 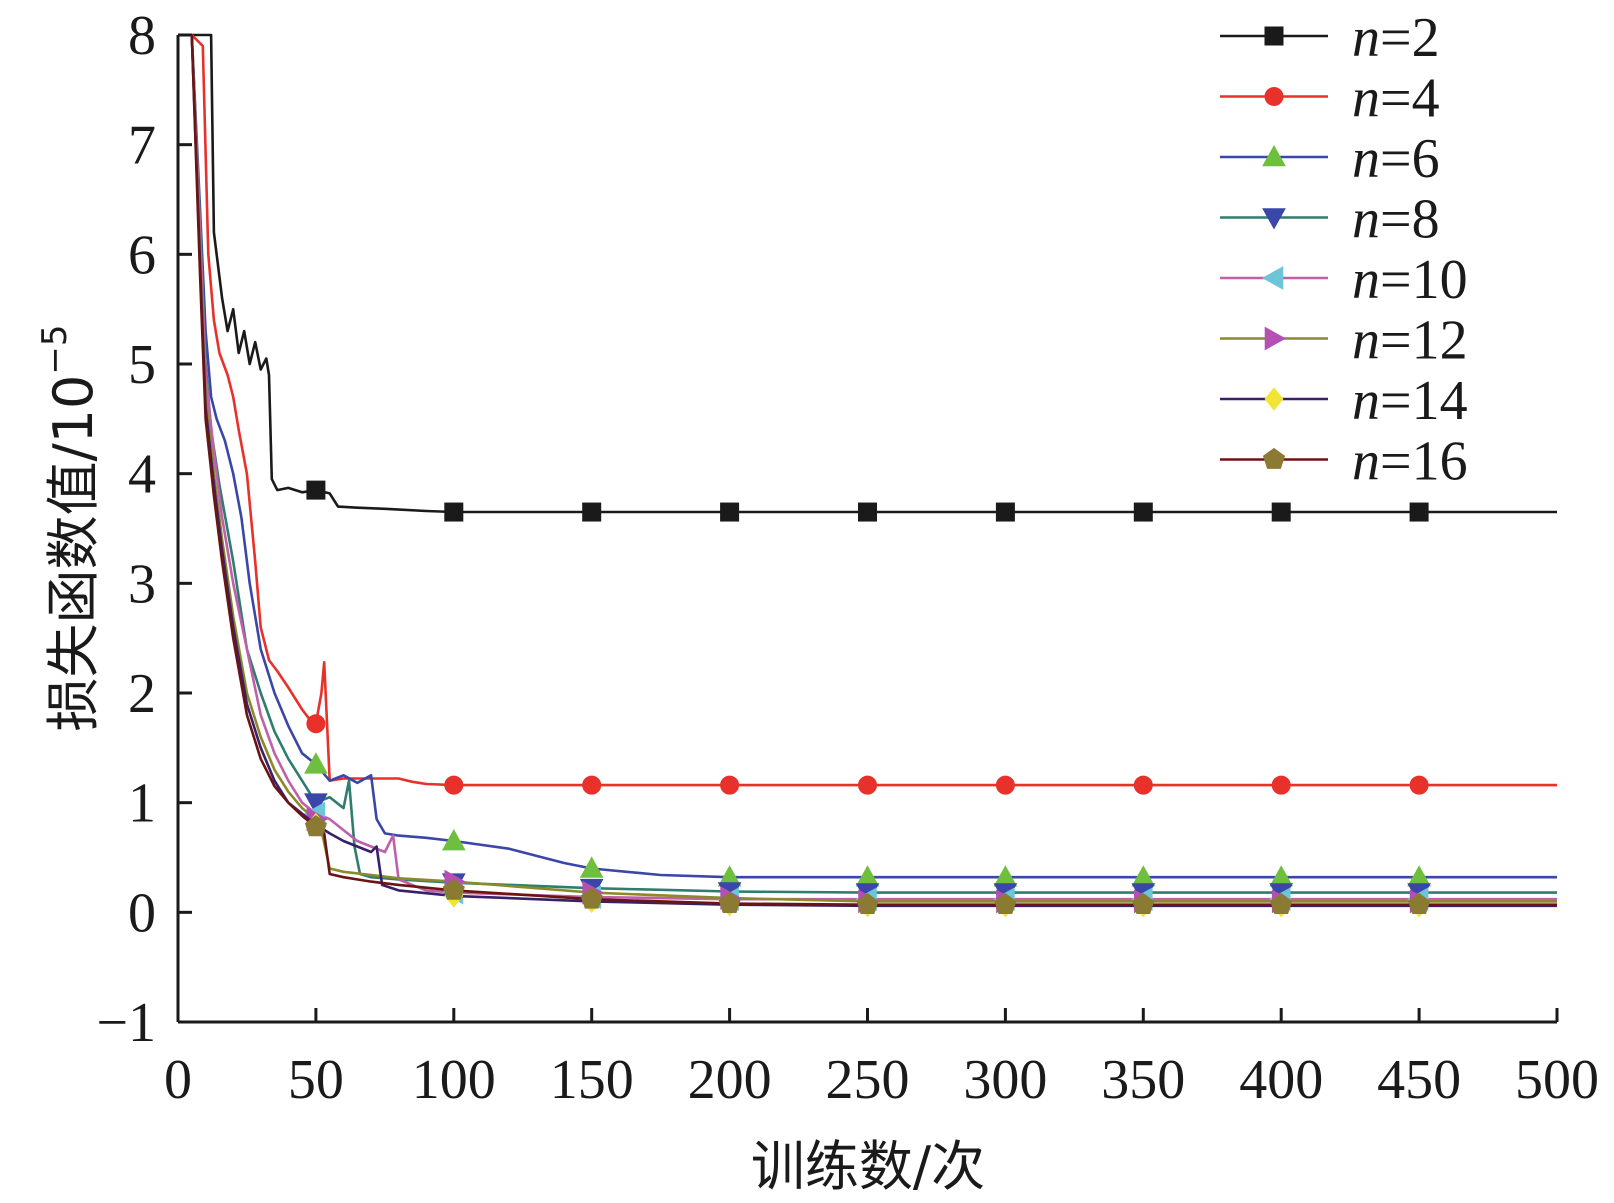 What do you see at coordinates (1344, 341) in the screenshot?
I see `legend-item: n=12` at bounding box center [1344, 341].